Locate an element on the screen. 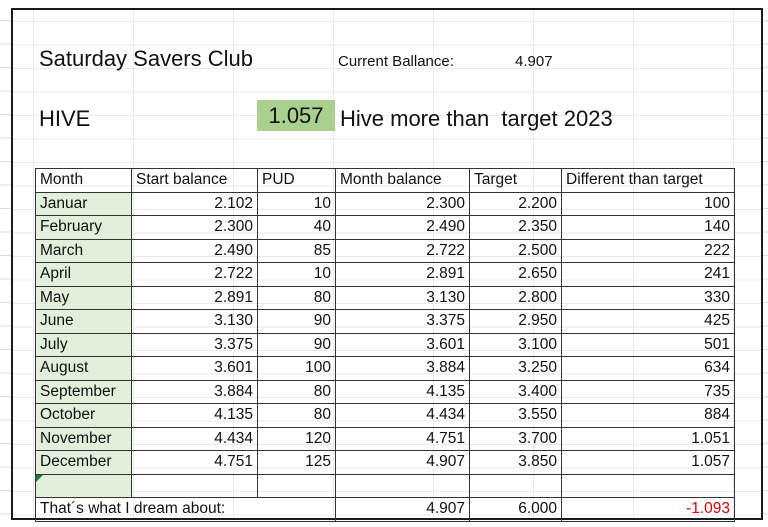 The image size is (768, 527). cell-month: Januar is located at coordinates (83, 203).